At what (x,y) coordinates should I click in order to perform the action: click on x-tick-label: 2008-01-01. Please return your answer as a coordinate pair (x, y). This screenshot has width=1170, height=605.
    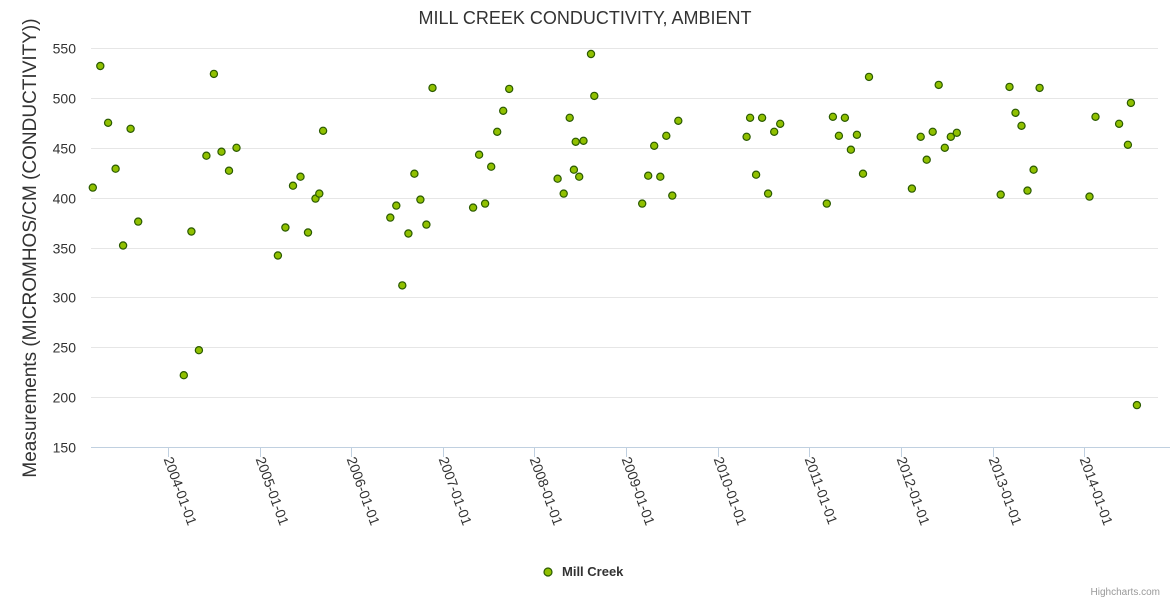
    Looking at the image, I should click on (547, 491).